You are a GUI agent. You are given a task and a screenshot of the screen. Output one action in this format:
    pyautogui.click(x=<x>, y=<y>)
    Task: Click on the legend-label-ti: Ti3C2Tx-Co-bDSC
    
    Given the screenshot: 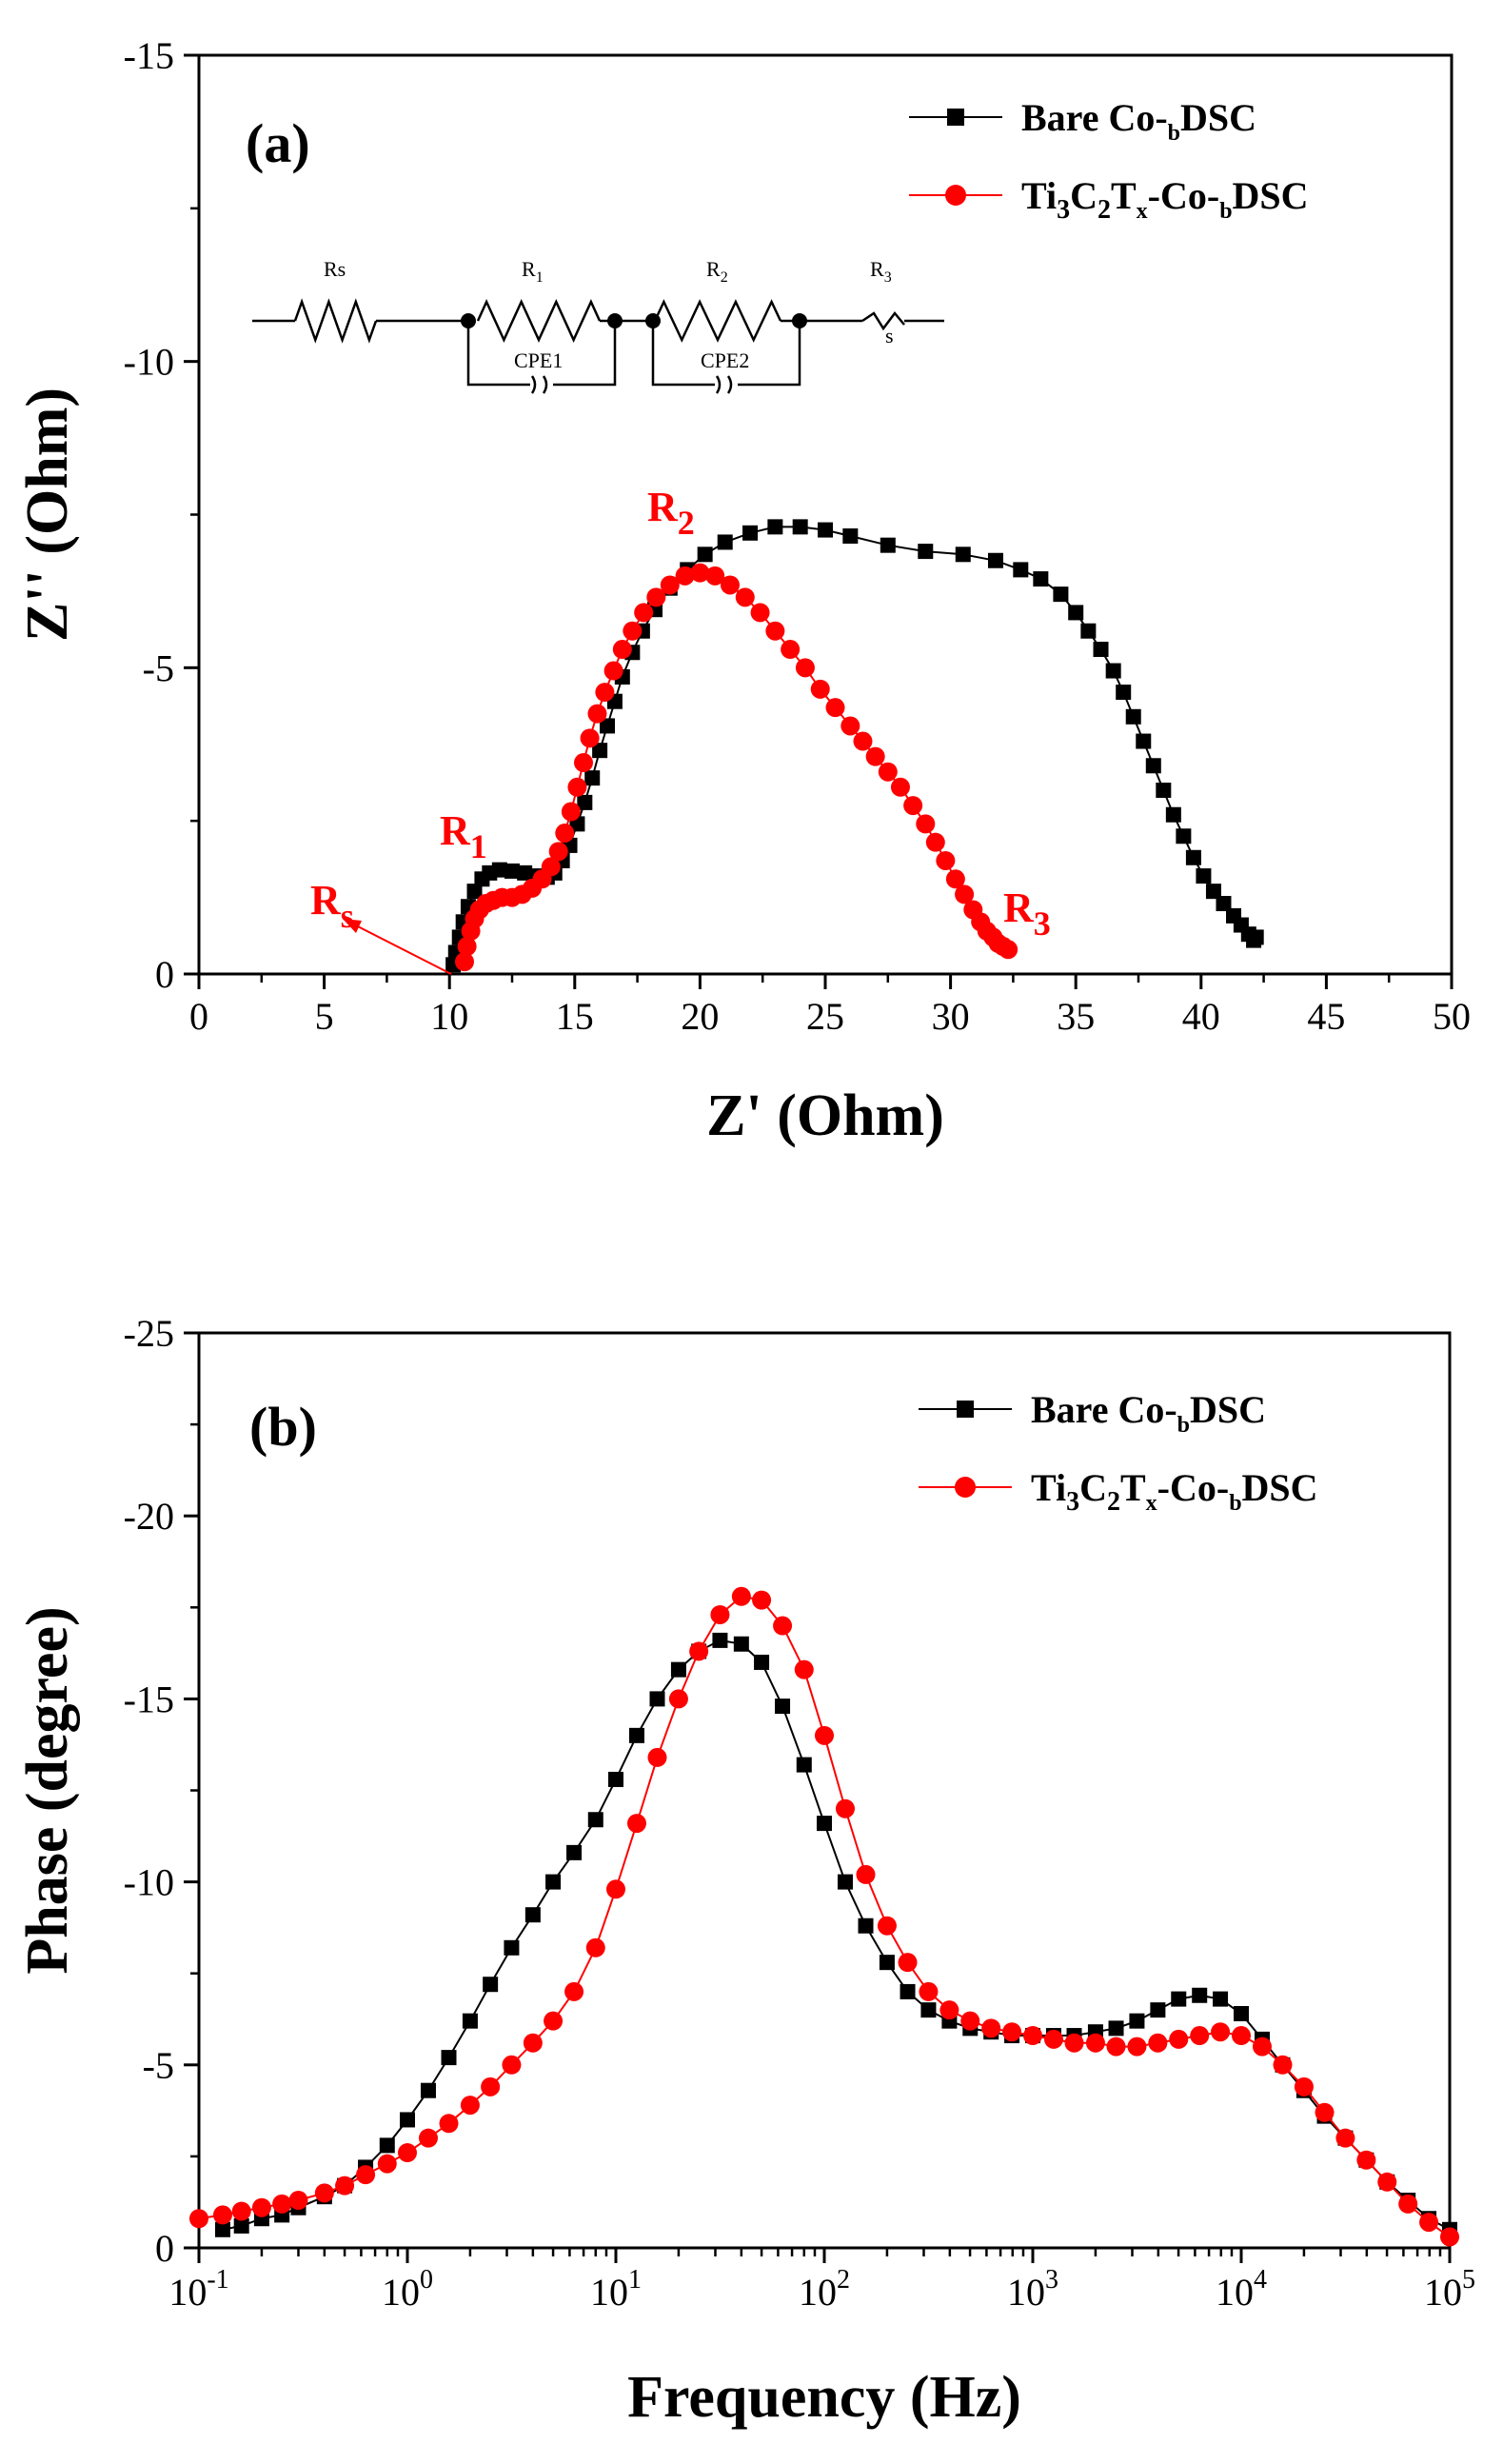 What is the action you would take?
    pyautogui.click(x=1165, y=199)
    